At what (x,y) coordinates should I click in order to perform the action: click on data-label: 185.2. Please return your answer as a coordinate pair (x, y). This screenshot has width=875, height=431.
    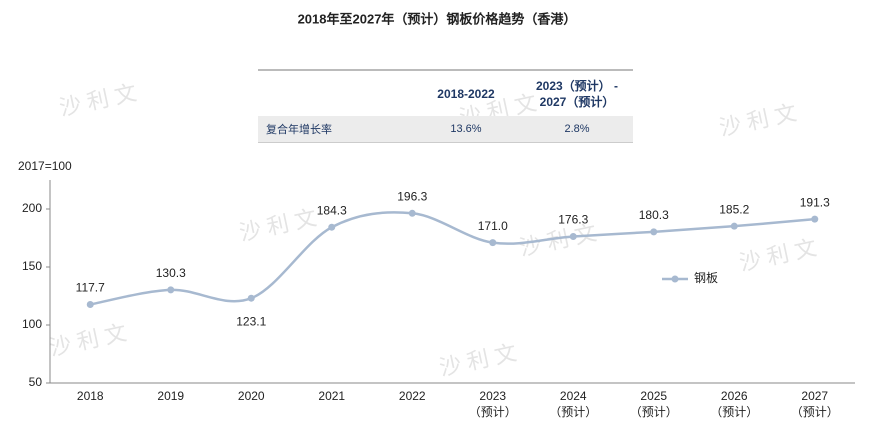
    Looking at the image, I should click on (734, 209).